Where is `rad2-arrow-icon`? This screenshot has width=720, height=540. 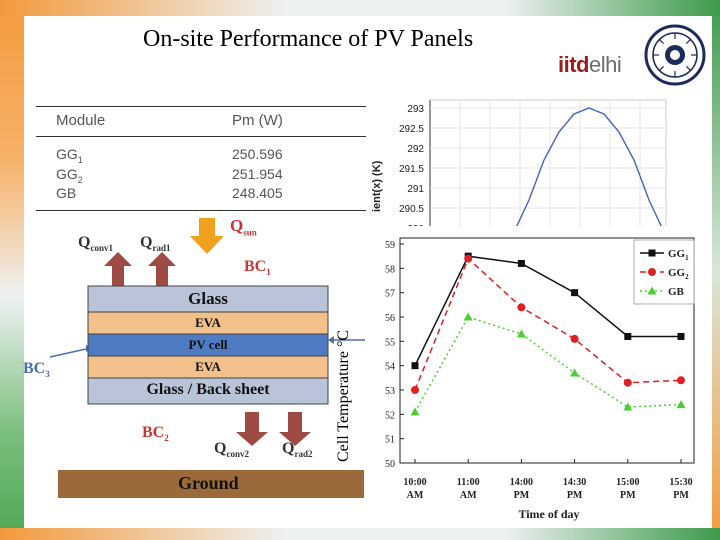 rad2-arrow-icon is located at coordinates (295, 439).